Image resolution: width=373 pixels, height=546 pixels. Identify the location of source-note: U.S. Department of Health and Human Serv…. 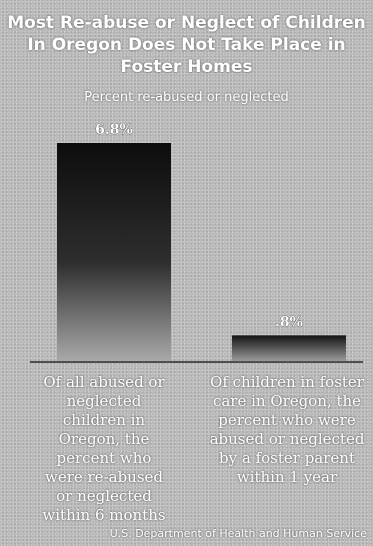
(238, 533).